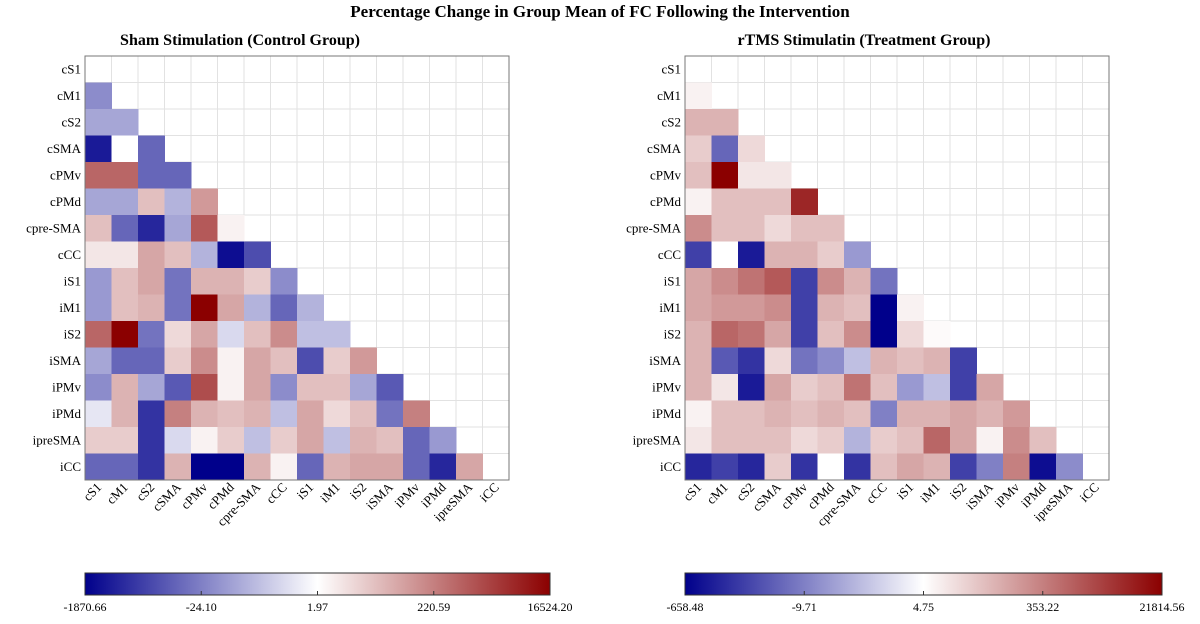 The image size is (1200, 624). Describe the element at coordinates (725, 175) in the screenshot. I see `heatmap-cell-cPMv-cM1` at that location.